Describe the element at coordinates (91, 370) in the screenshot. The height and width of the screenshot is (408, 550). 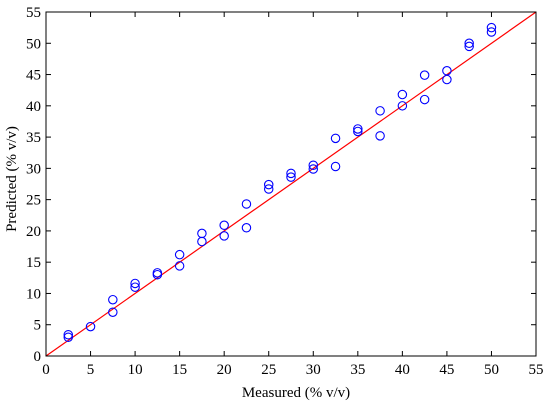
I see `x-tick-label: 5` at that location.